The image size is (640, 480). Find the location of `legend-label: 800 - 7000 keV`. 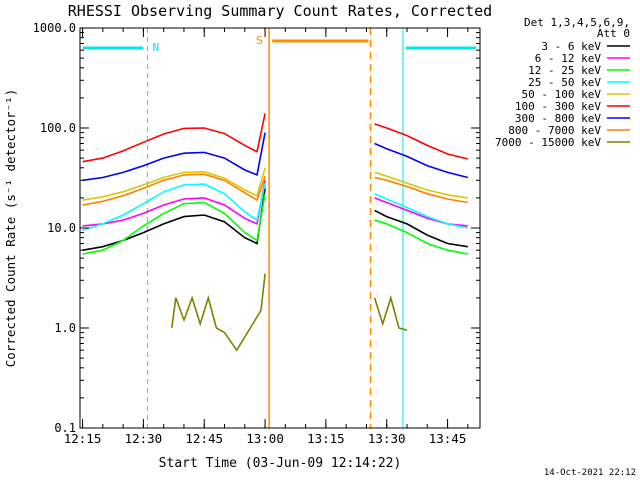

legend-label: 800 - 7000 keV is located at coordinates (554, 130).